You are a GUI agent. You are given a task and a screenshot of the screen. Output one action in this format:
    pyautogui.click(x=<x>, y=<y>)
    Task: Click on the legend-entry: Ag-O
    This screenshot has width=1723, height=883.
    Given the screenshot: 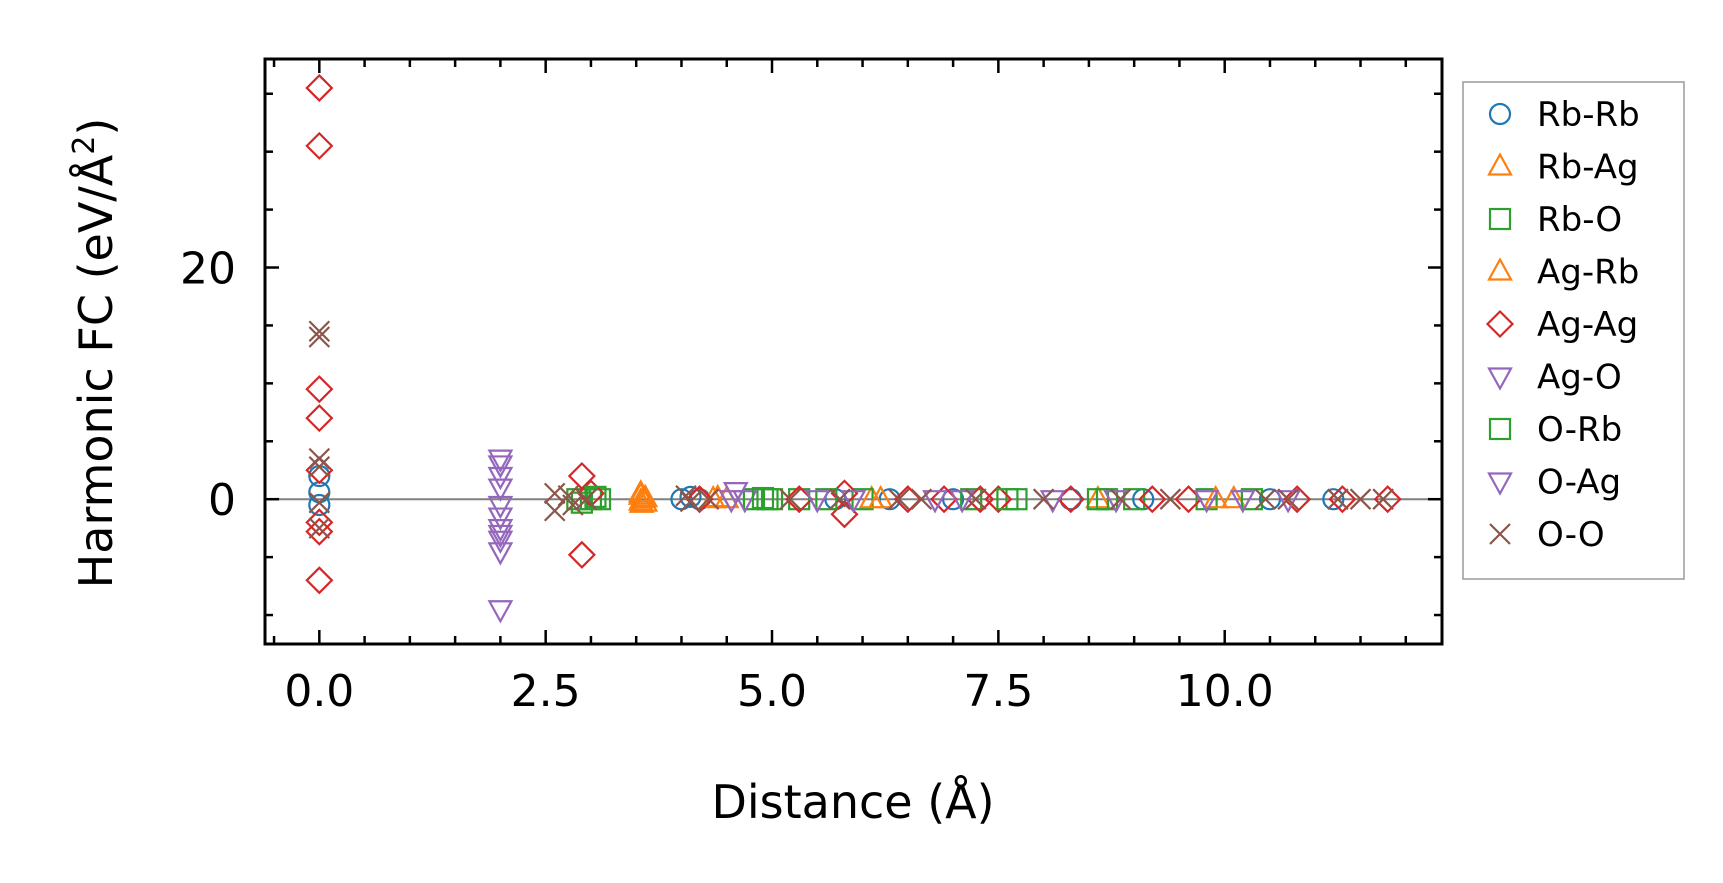 What is the action you would take?
    pyautogui.click(x=1554, y=378)
    